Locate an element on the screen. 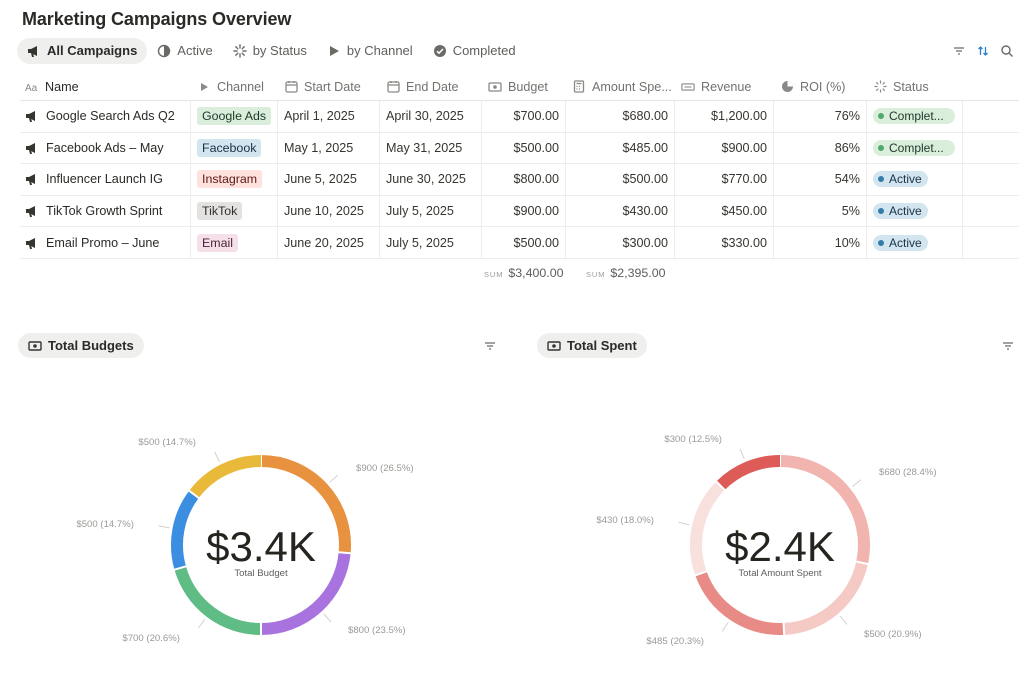  cell-roi: 76% is located at coordinates (820, 116).